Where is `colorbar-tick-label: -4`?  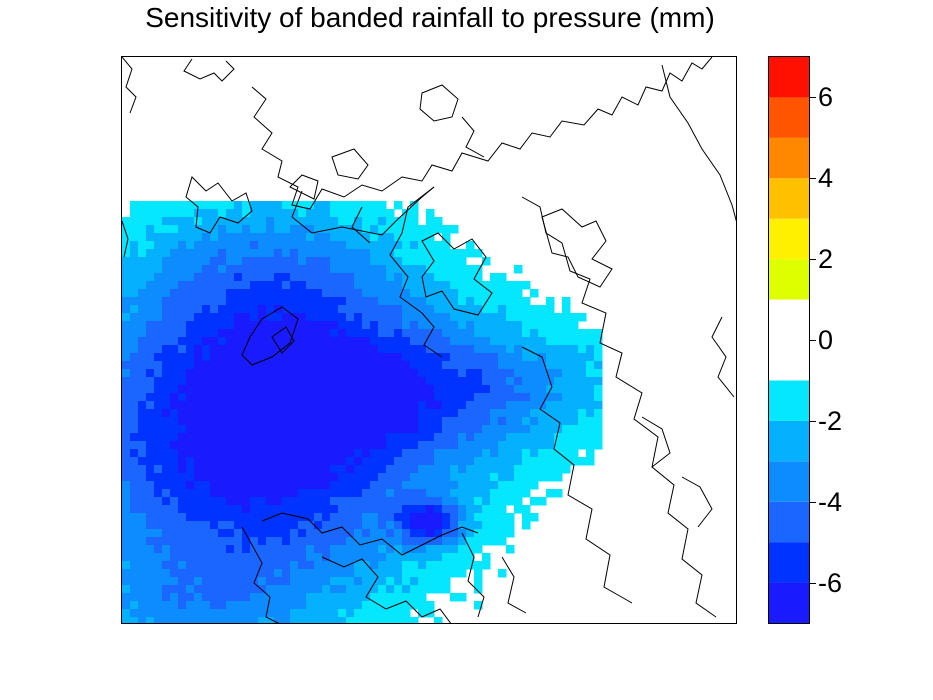 colorbar-tick-label: -4 is located at coordinates (830, 501).